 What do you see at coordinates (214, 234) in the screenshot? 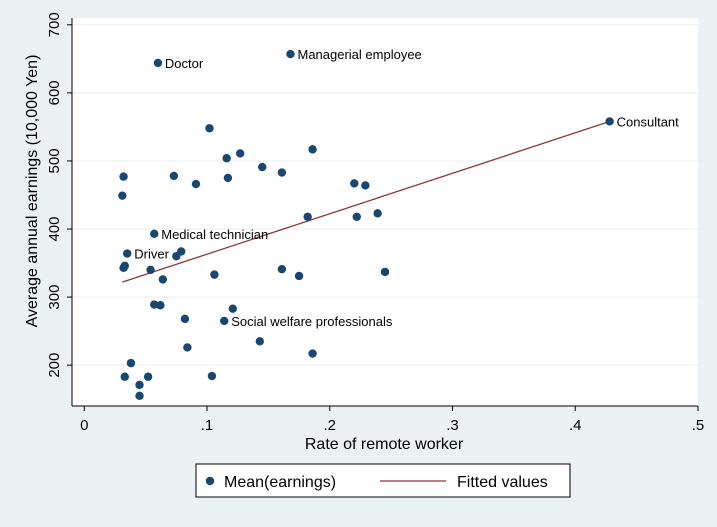
I see `point-label: Medical technician` at bounding box center [214, 234].